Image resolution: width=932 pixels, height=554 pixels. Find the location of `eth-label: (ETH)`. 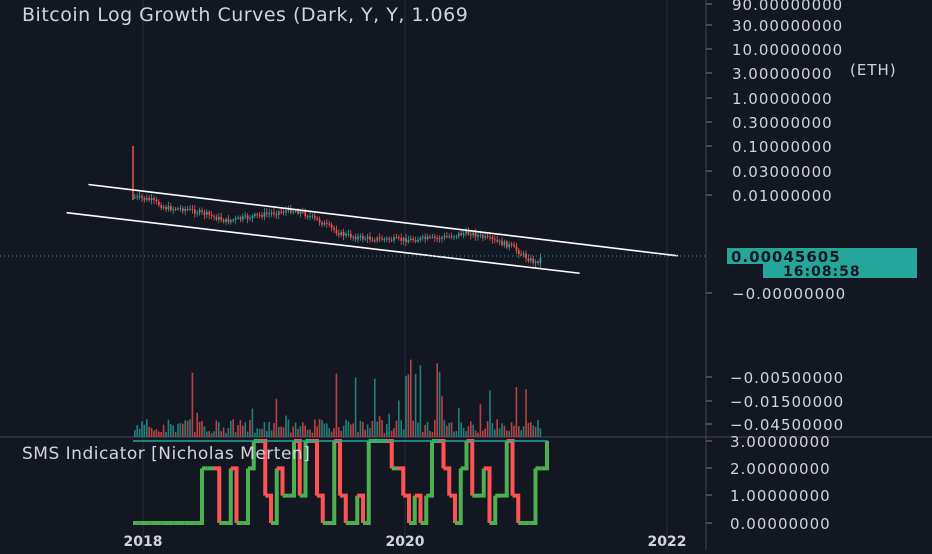

eth-label: (ETH) is located at coordinates (873, 70).